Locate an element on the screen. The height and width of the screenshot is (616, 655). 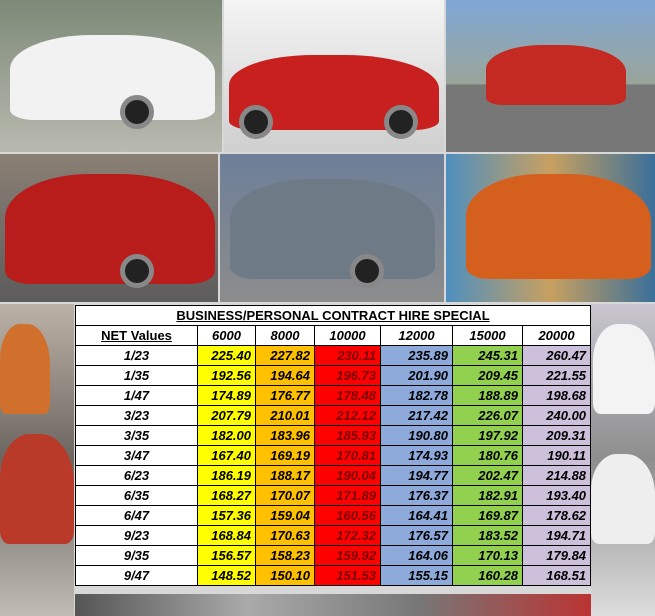
table-row: 1/23 225.40 227.82 230.11 235.89 245.31 260.47 is located at coordinates (333, 355).